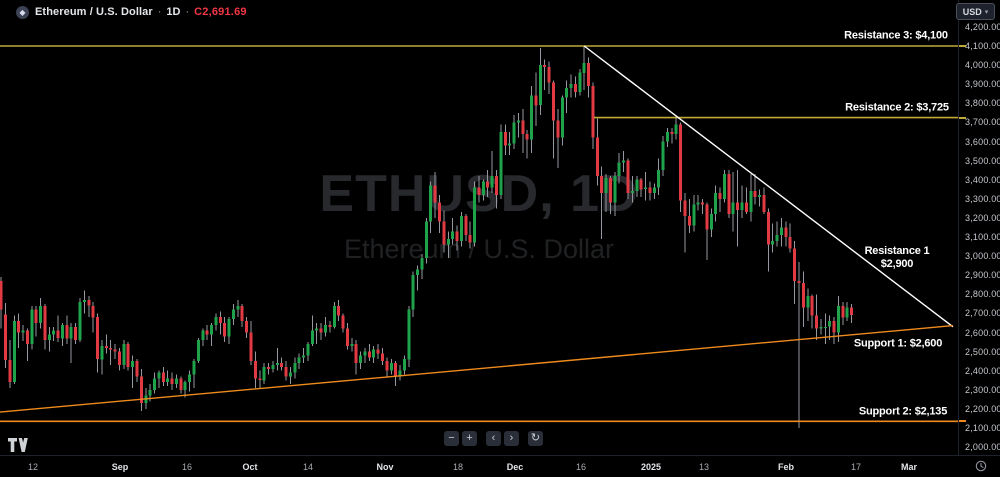  What do you see at coordinates (535, 438) in the screenshot?
I see `reset-chart-button: ↻` at bounding box center [535, 438].